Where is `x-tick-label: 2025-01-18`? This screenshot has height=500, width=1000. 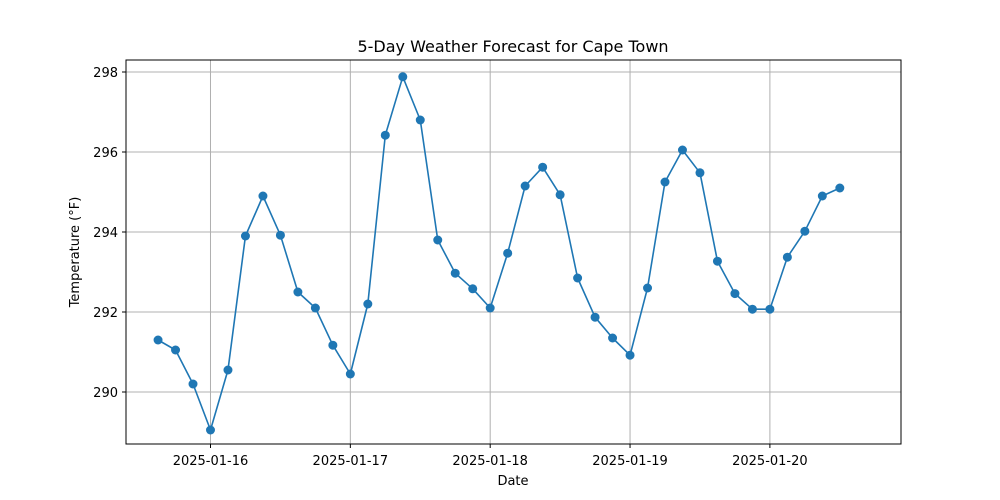
x-tick-label: 2025-01-18 is located at coordinates (490, 461).